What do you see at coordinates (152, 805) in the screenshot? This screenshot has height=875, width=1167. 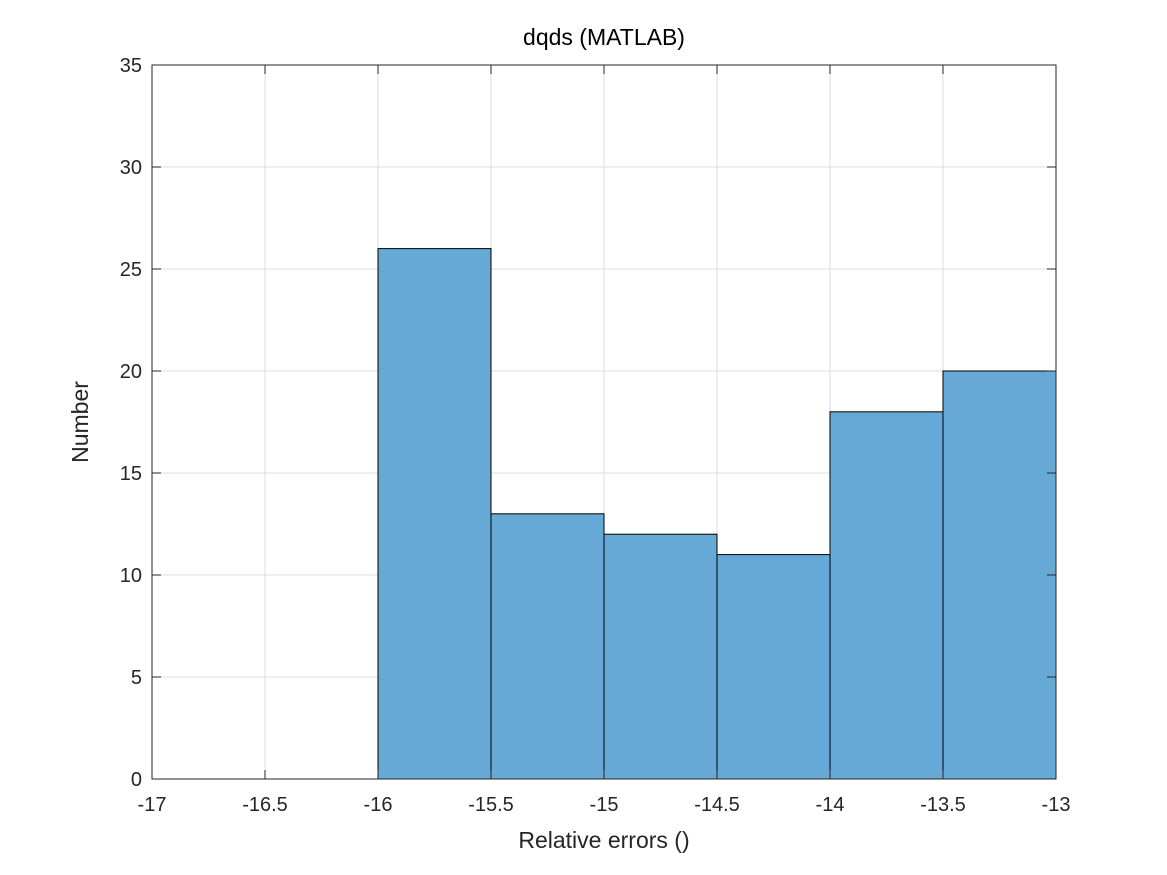 I see `x-tick-label: -17` at bounding box center [152, 805].